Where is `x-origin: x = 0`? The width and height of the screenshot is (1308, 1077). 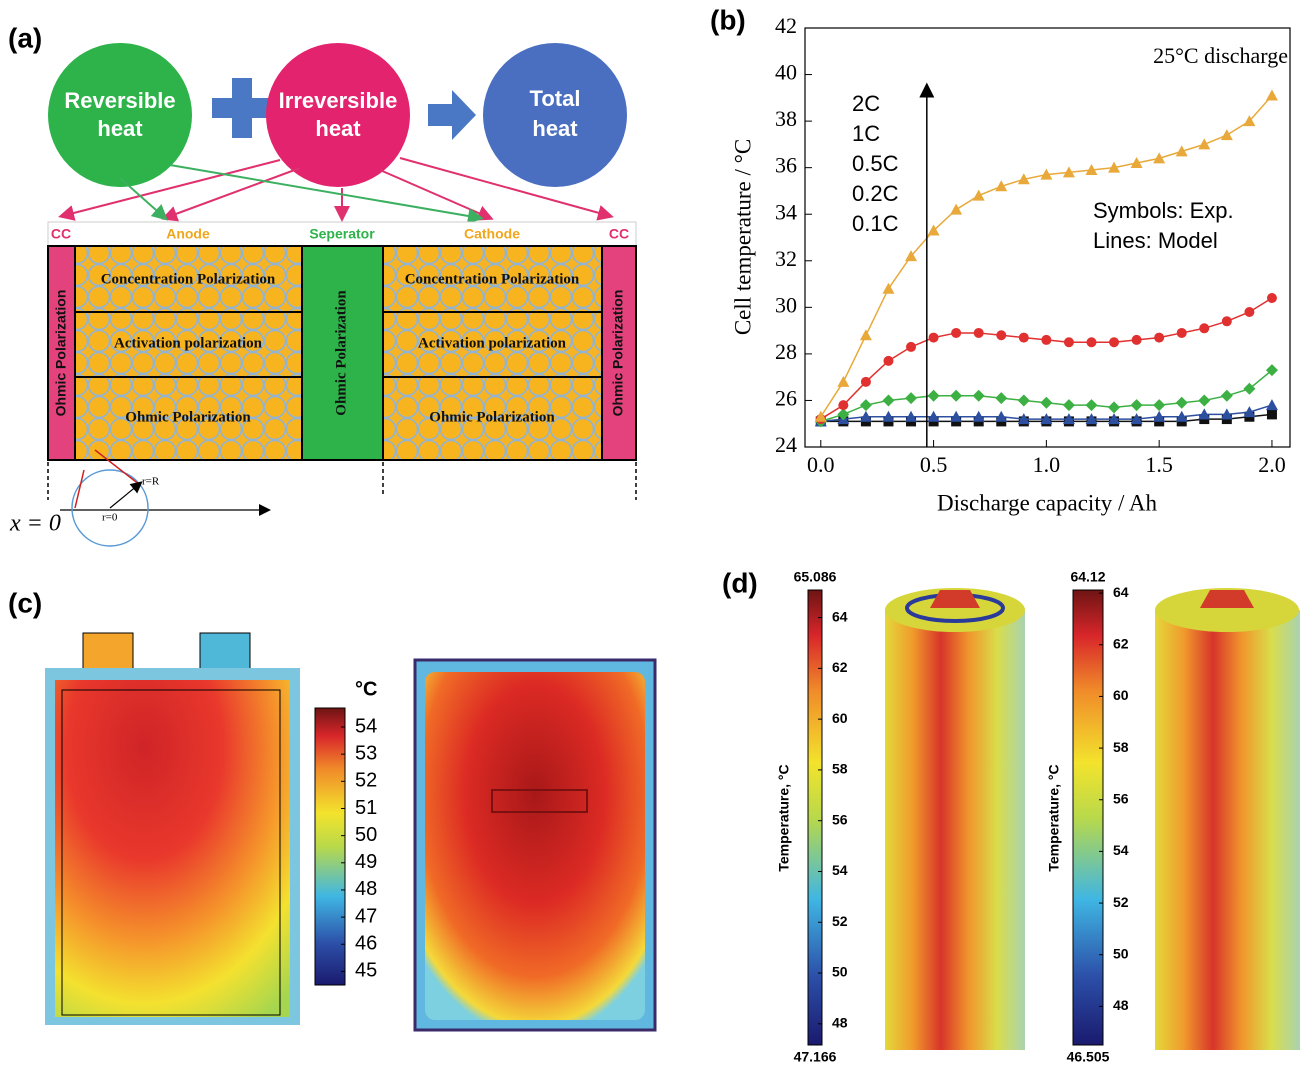 x-origin: x = 0 is located at coordinates (35, 524).